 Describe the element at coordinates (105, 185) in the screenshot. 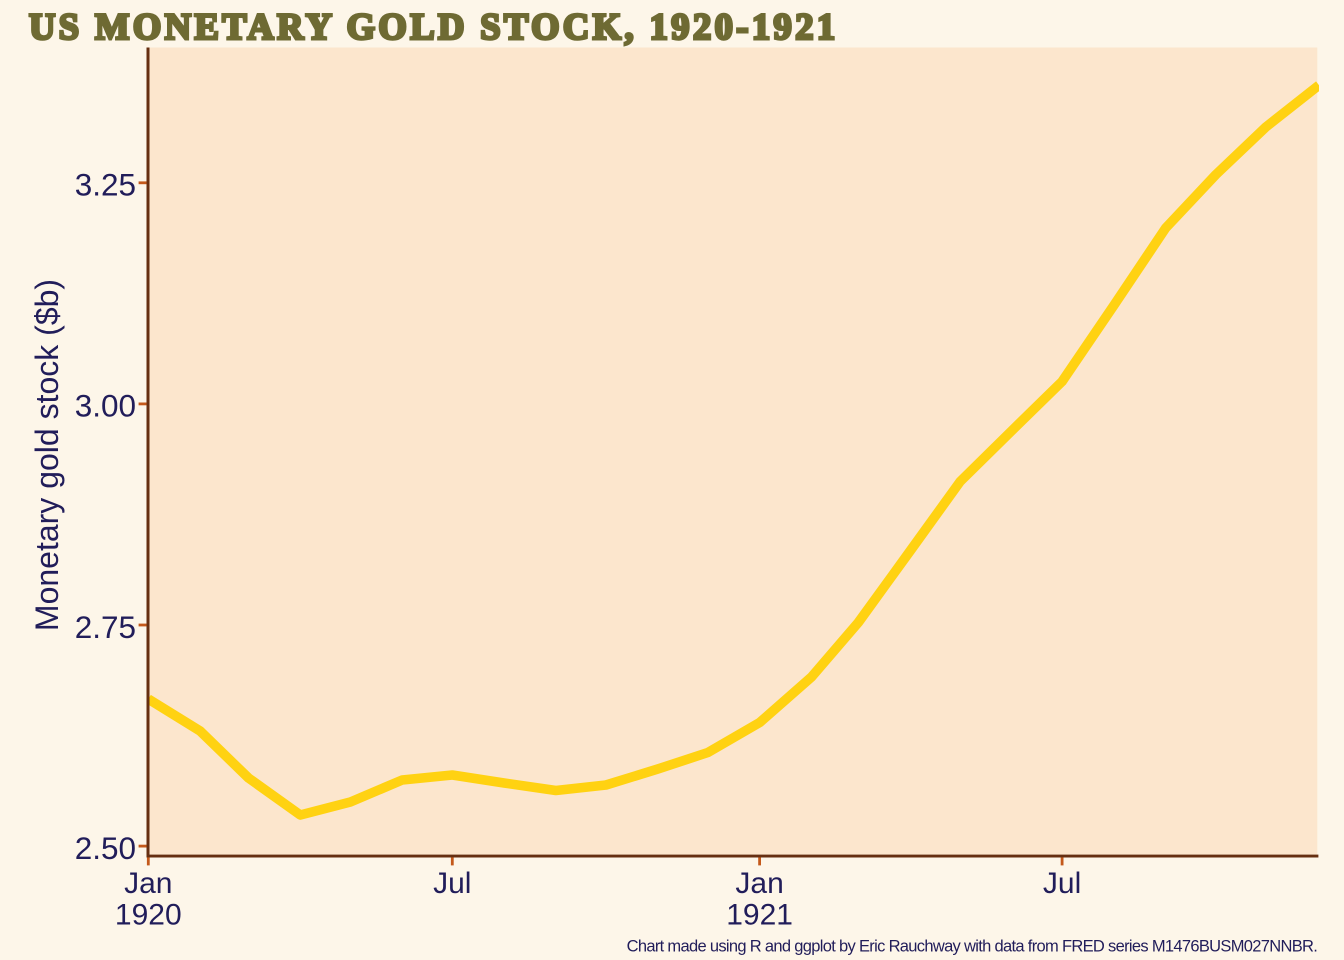

I see `svg-text: 3.25` at that location.